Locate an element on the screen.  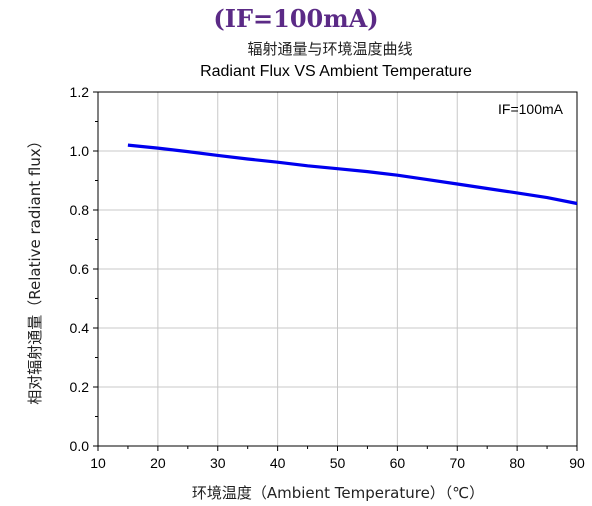
header-title: (IF=100mA) is located at coordinates (296, 18).